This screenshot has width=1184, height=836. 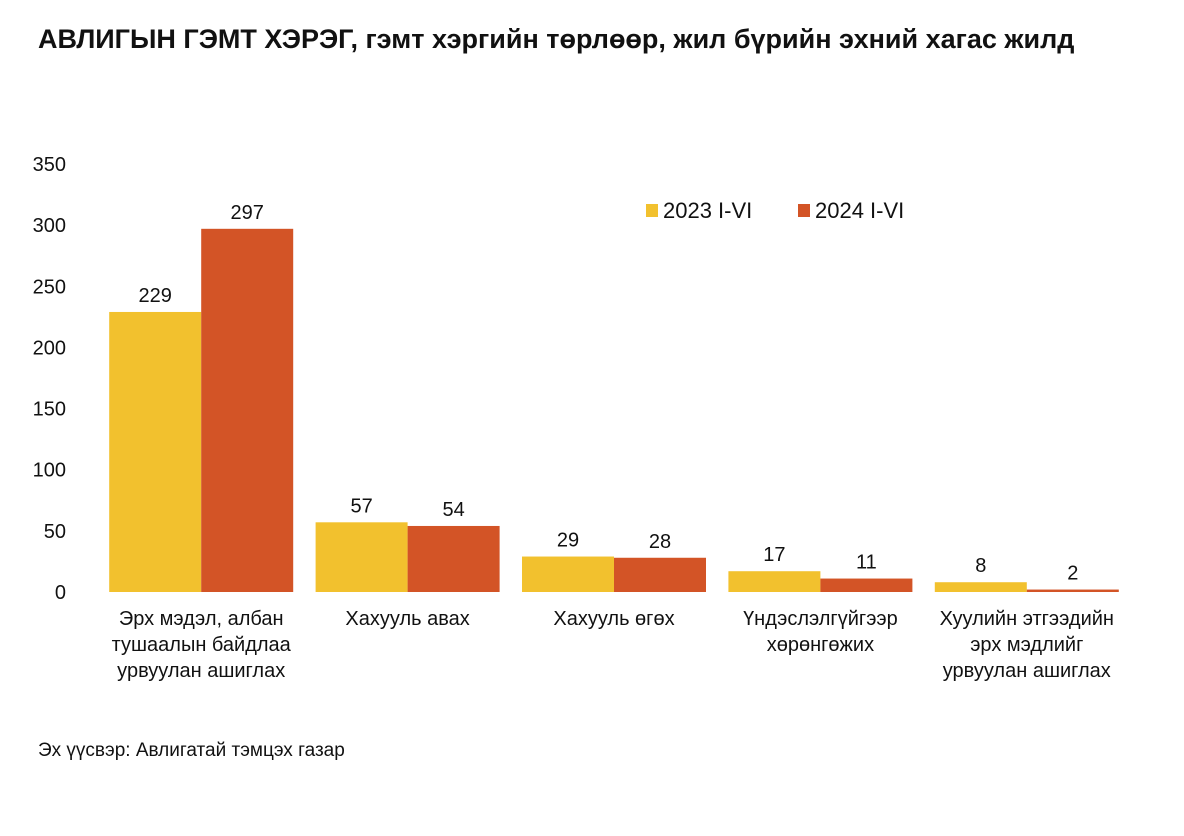 I want to click on x-category-label-line: тушаалын байдлаа, so click(x=202, y=645).